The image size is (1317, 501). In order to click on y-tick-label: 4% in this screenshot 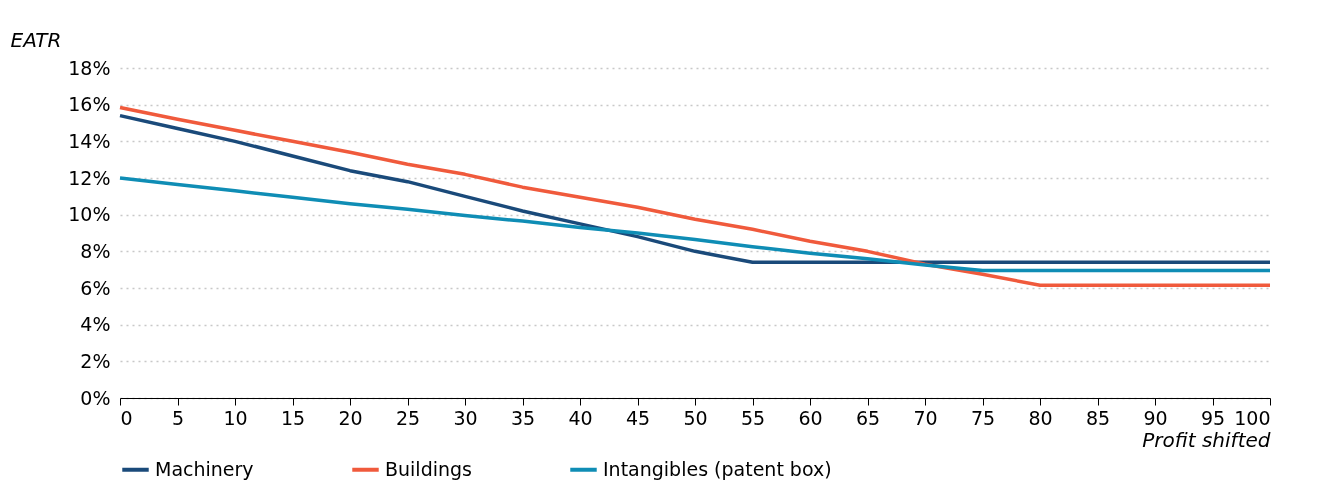, I will do `click(95, 324)`.